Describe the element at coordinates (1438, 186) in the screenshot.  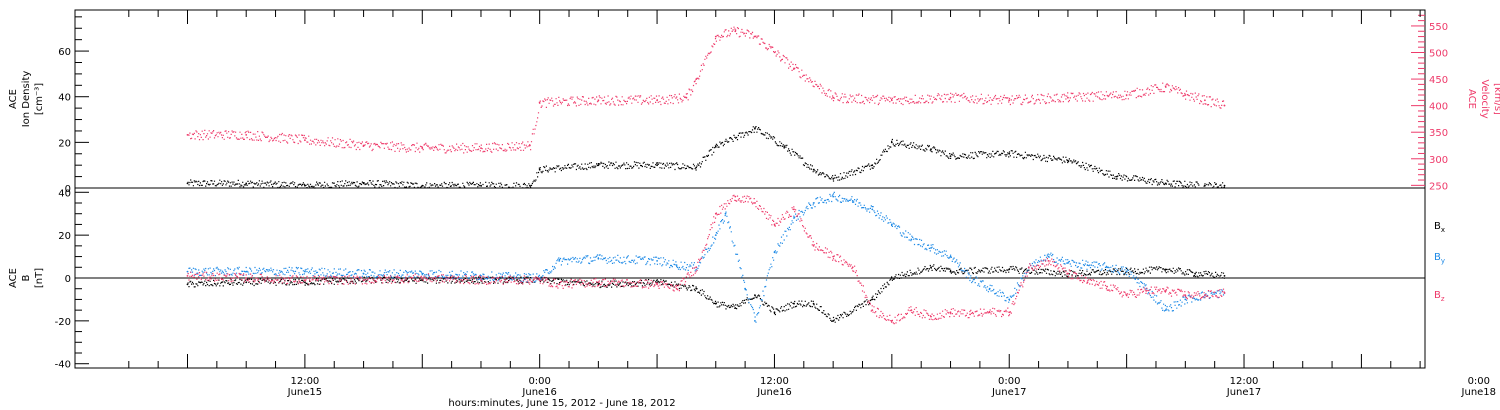
I see `velocity-tick-label: 250` at that location.